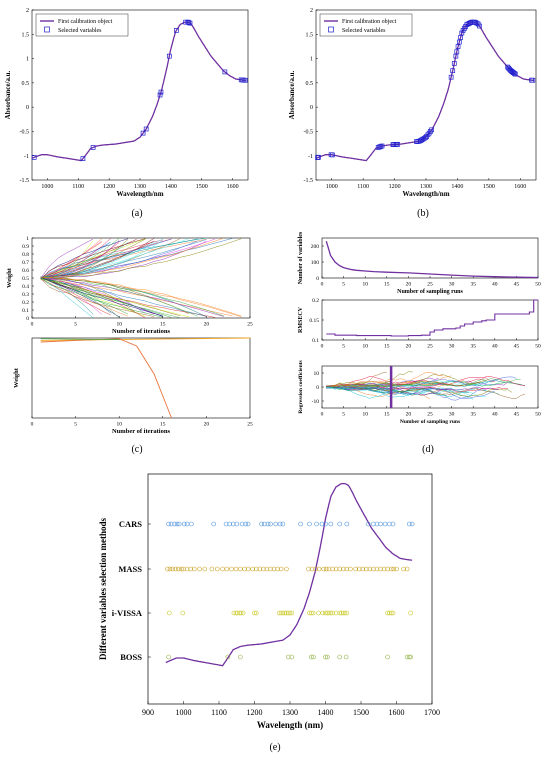 The height and width of the screenshot is (765, 550). Describe the element at coordinates (432, 712) in the screenshot. I see `x-tick-label: 1700` at that location.